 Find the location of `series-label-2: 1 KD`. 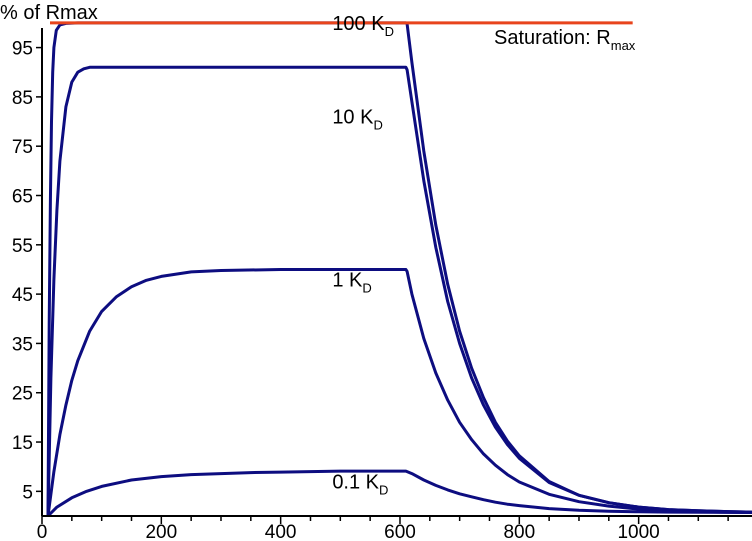

series-label-2: 1 KD is located at coordinates (351, 282).